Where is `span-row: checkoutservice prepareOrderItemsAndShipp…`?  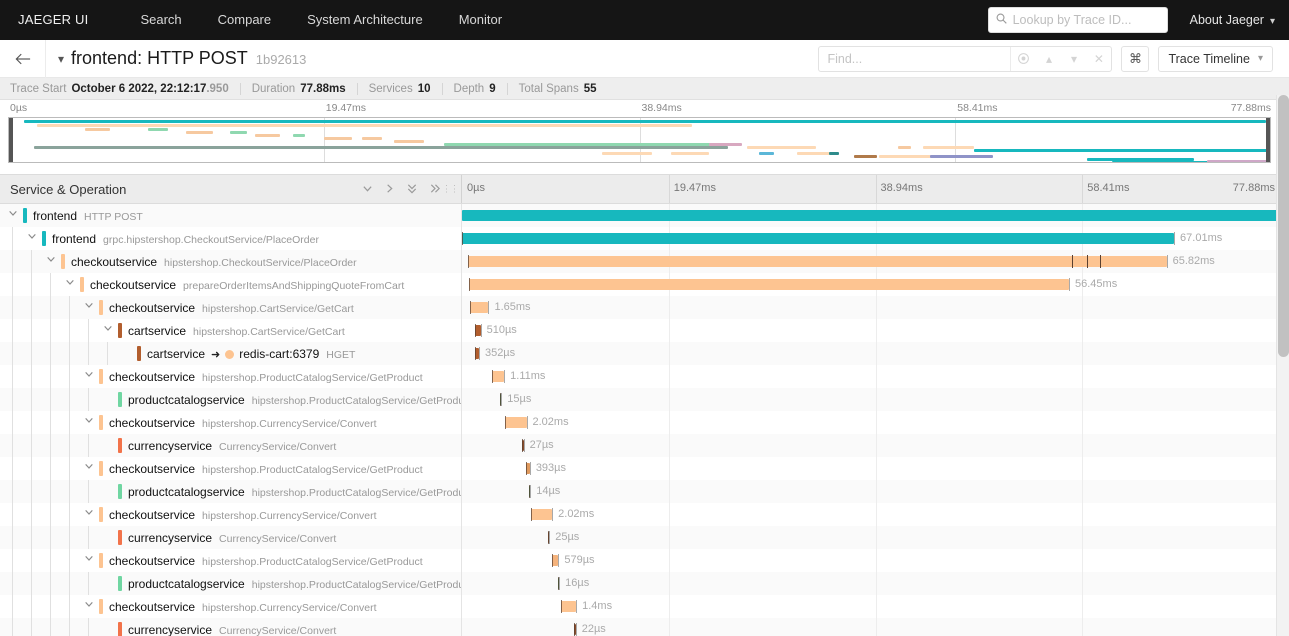
span-row: checkoutservice prepareOrderItemsAndShipp… is located at coordinates (644, 284).